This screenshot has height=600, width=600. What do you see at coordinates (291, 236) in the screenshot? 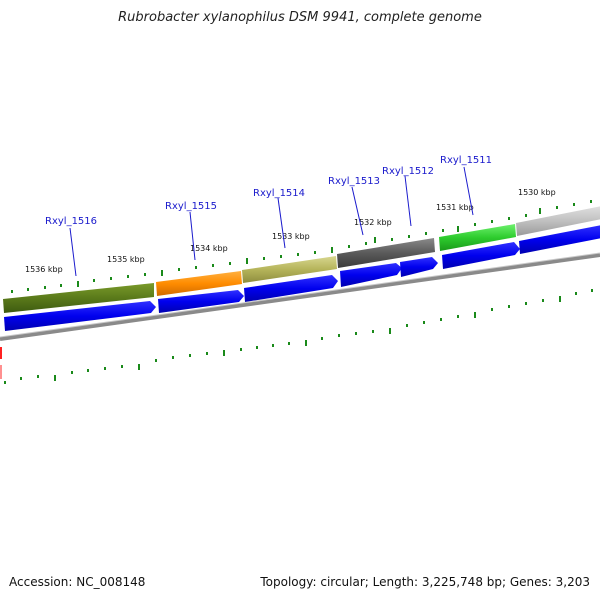
I see `kbp-label-1533: 1533 kbp` at bounding box center [291, 236].